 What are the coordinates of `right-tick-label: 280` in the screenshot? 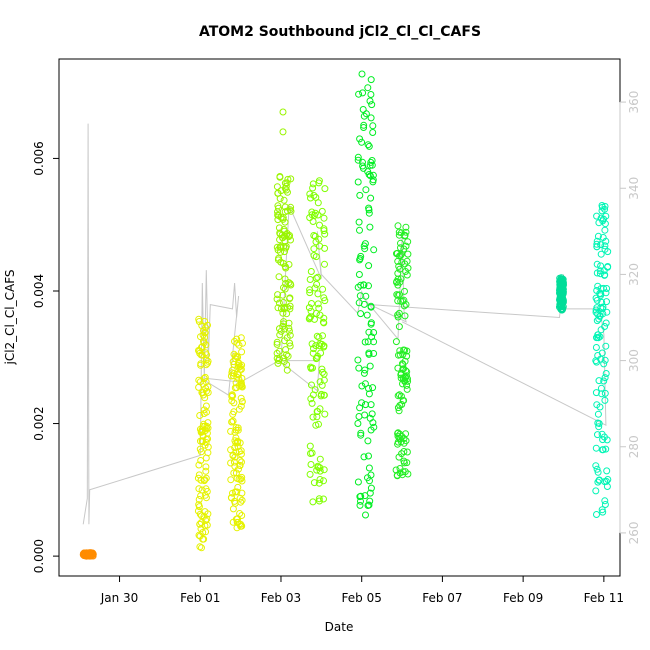 It's located at (634, 446).